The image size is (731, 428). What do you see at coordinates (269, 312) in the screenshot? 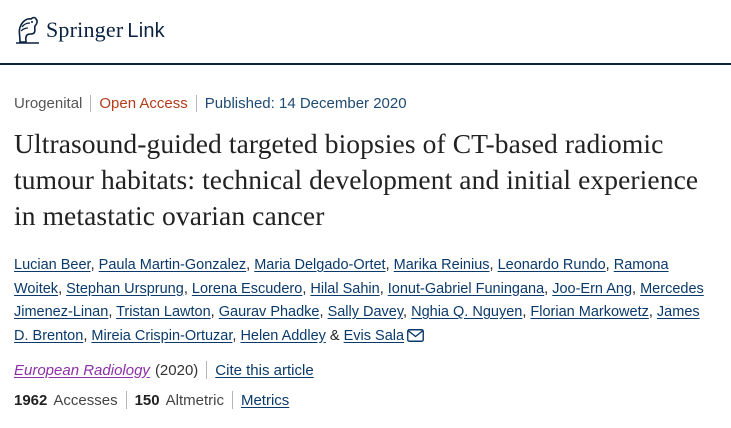
I see `author-link: Gaurav Phadke` at bounding box center [269, 312].